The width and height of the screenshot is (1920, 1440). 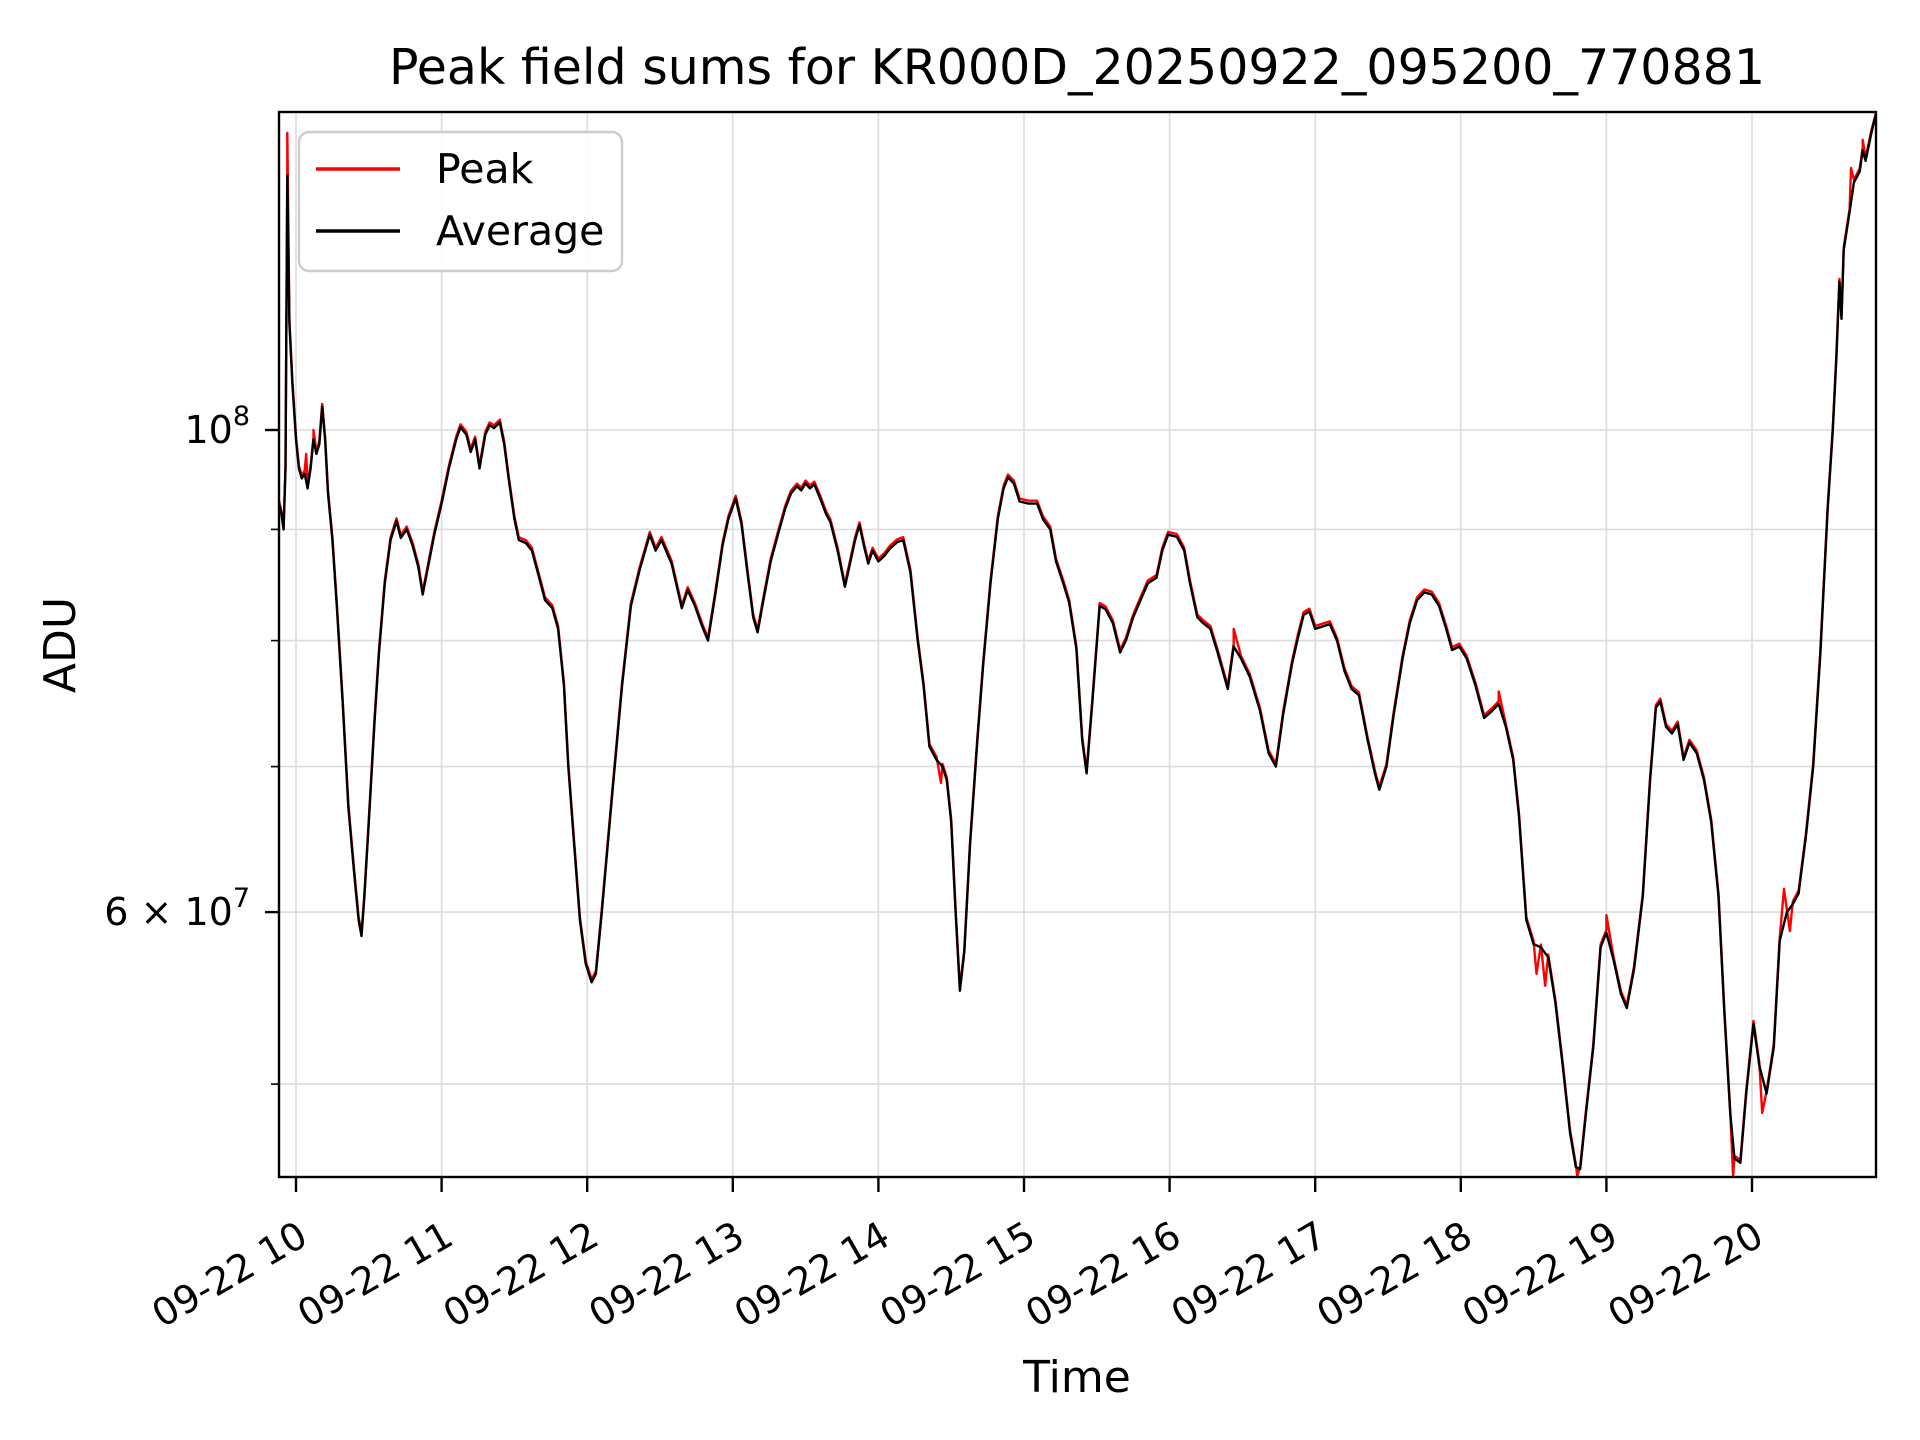 I want to click on x-tick-label: 09-22 18, so click(x=1394, y=1275).